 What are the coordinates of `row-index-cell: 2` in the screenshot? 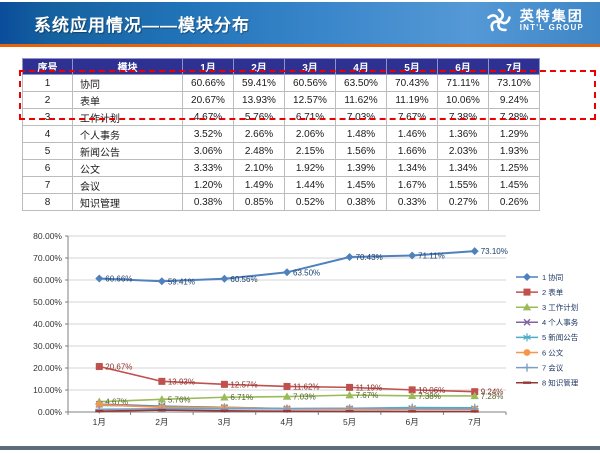 It's located at (47, 100).